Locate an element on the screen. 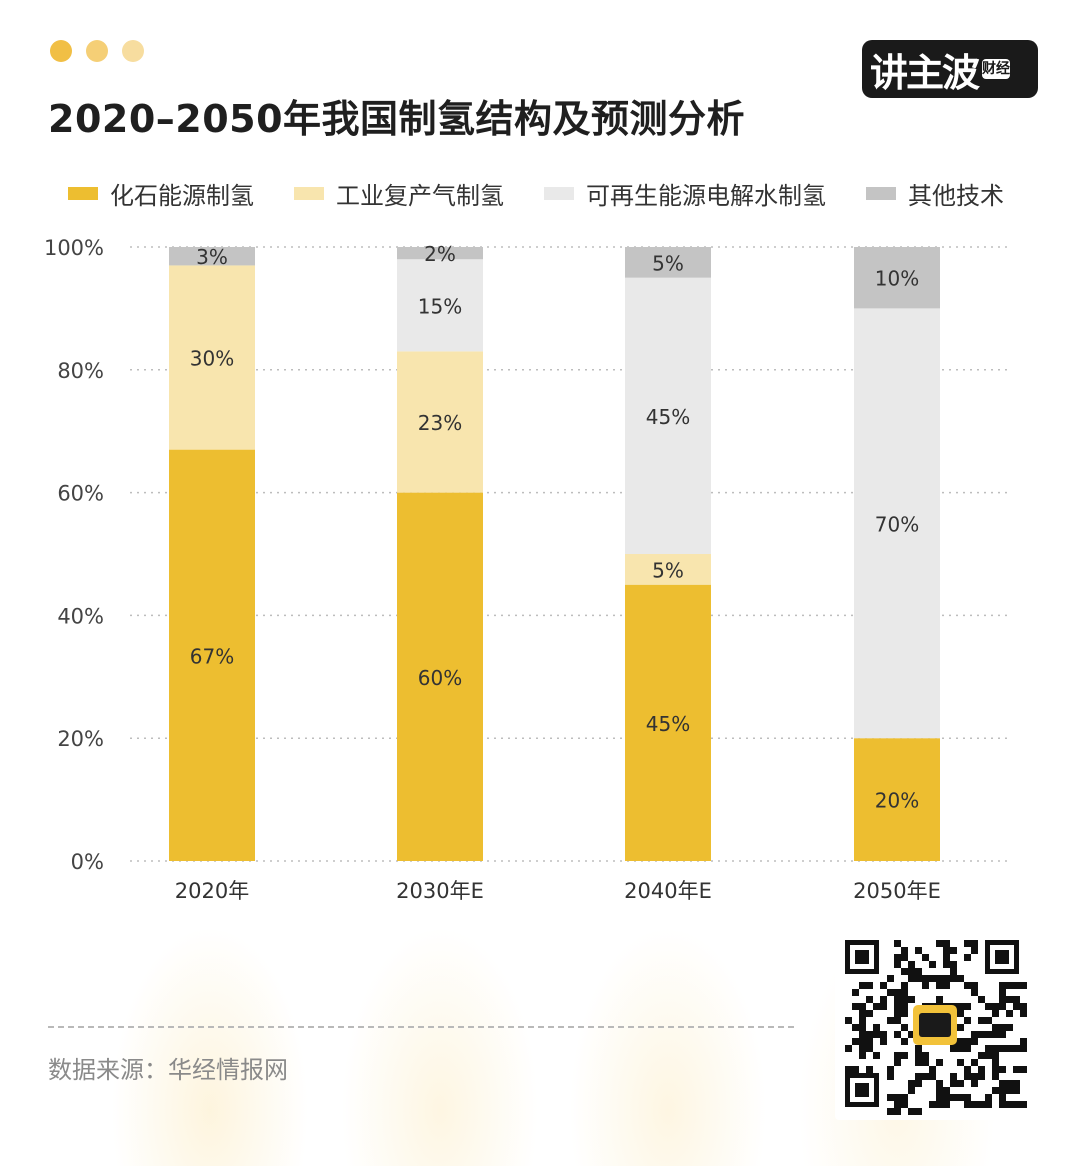 The height and width of the screenshot is (1166, 1080). data-label-3-0: 20% is located at coordinates (897, 801).